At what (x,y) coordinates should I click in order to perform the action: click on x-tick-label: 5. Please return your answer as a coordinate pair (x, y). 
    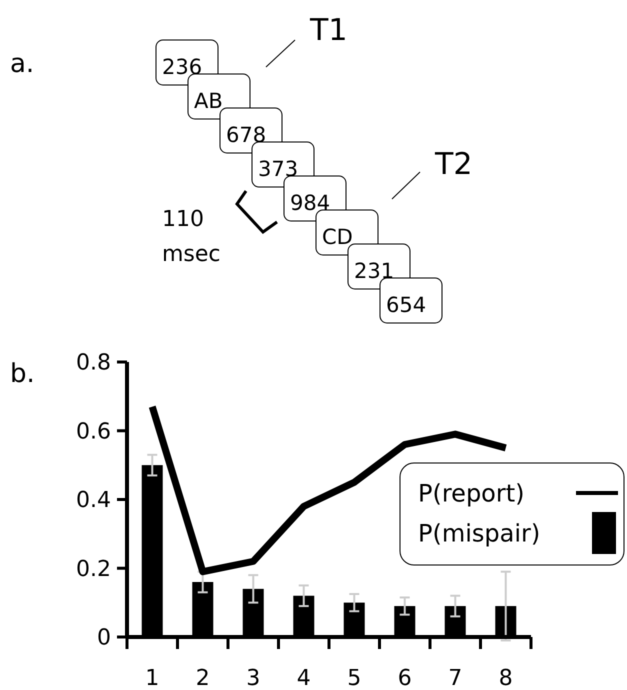
    Looking at the image, I should click on (354, 678).